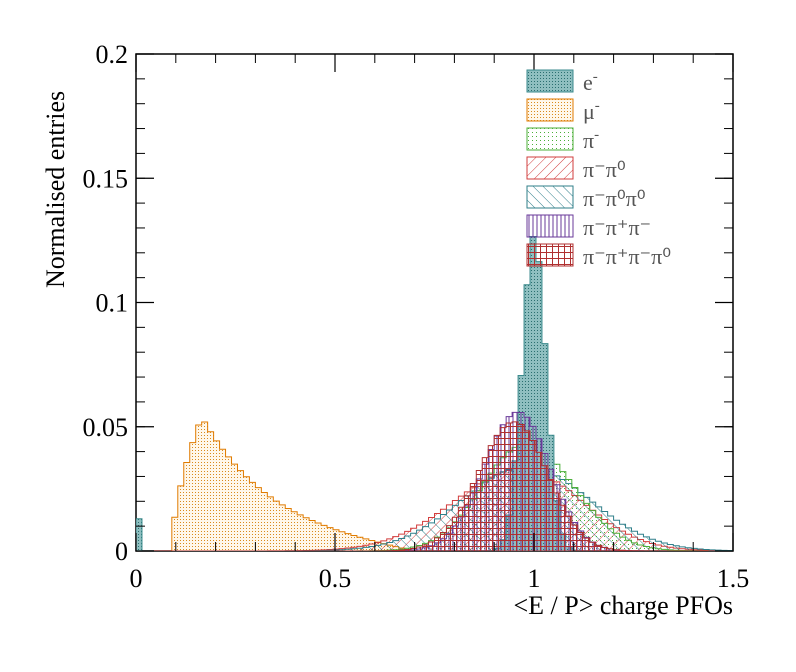 The image size is (796, 672). I want to click on legend: e-μ-π-π⁻π⁰ π⁻π⁰π⁰ π⁻π⁺π⁻ π⁻π⁺π⁻π⁰, so click(598, 169).